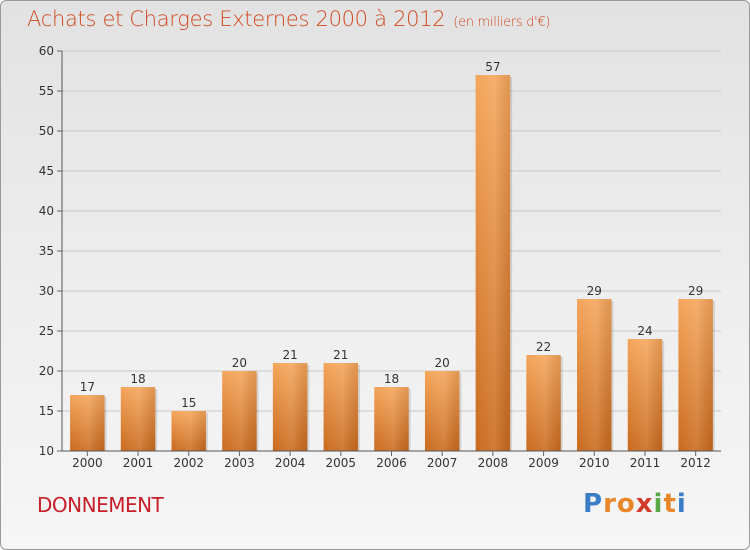  What do you see at coordinates (493, 463) in the screenshot?
I see `x-tick-label: 2008` at bounding box center [493, 463].